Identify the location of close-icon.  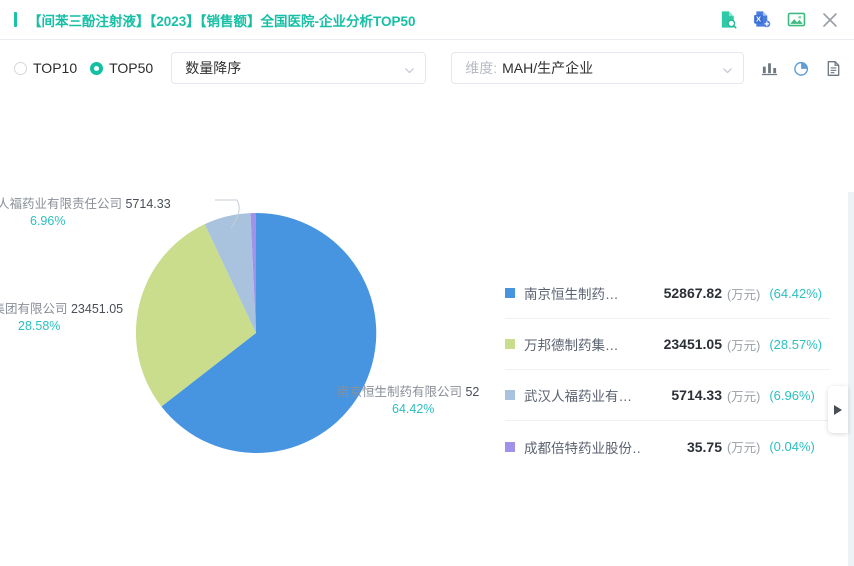
(830, 20).